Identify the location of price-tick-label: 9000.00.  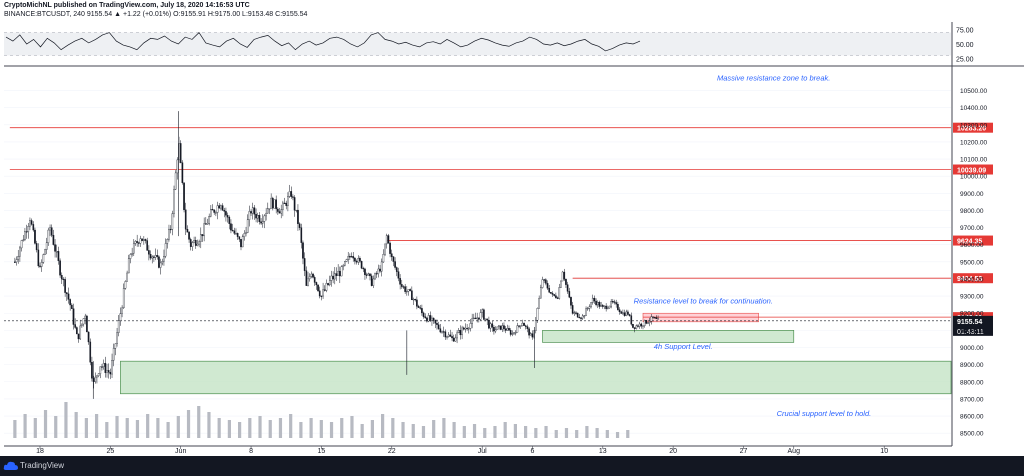
(972, 348).